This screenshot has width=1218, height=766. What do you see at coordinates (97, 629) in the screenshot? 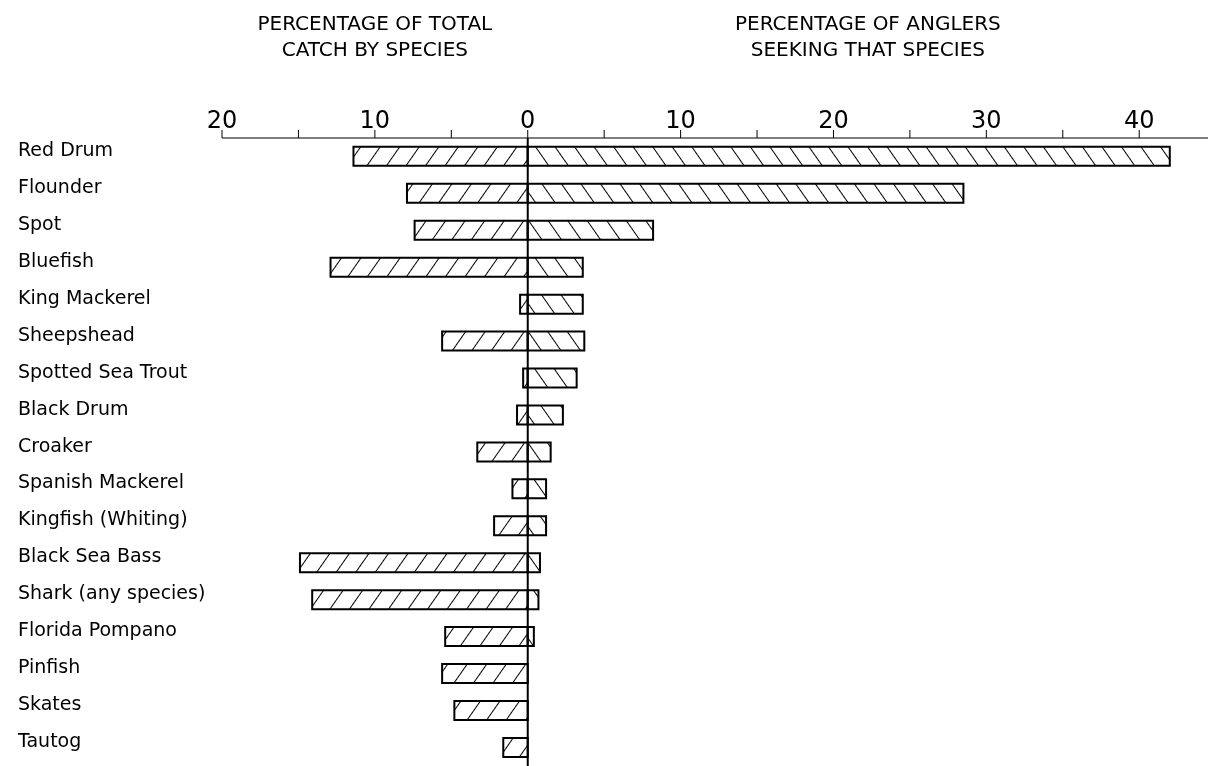
I see `y-tick-label: Florida Pompano` at bounding box center [97, 629].